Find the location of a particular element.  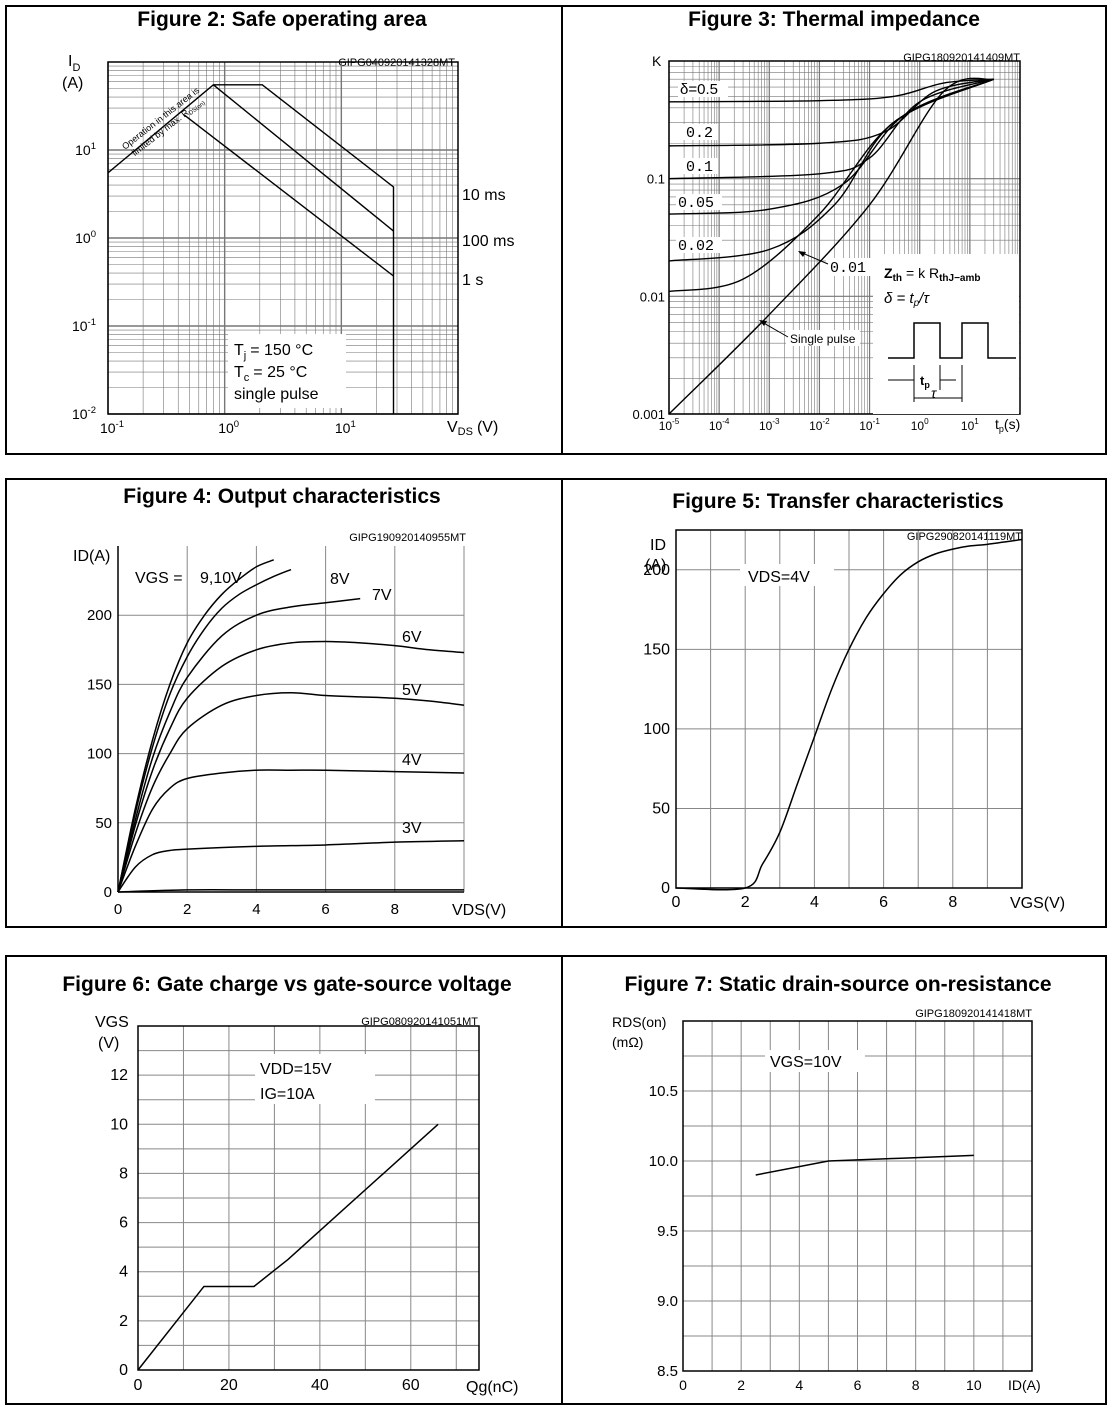

figure-4-x-tick-label: 4 is located at coordinates (256, 909).